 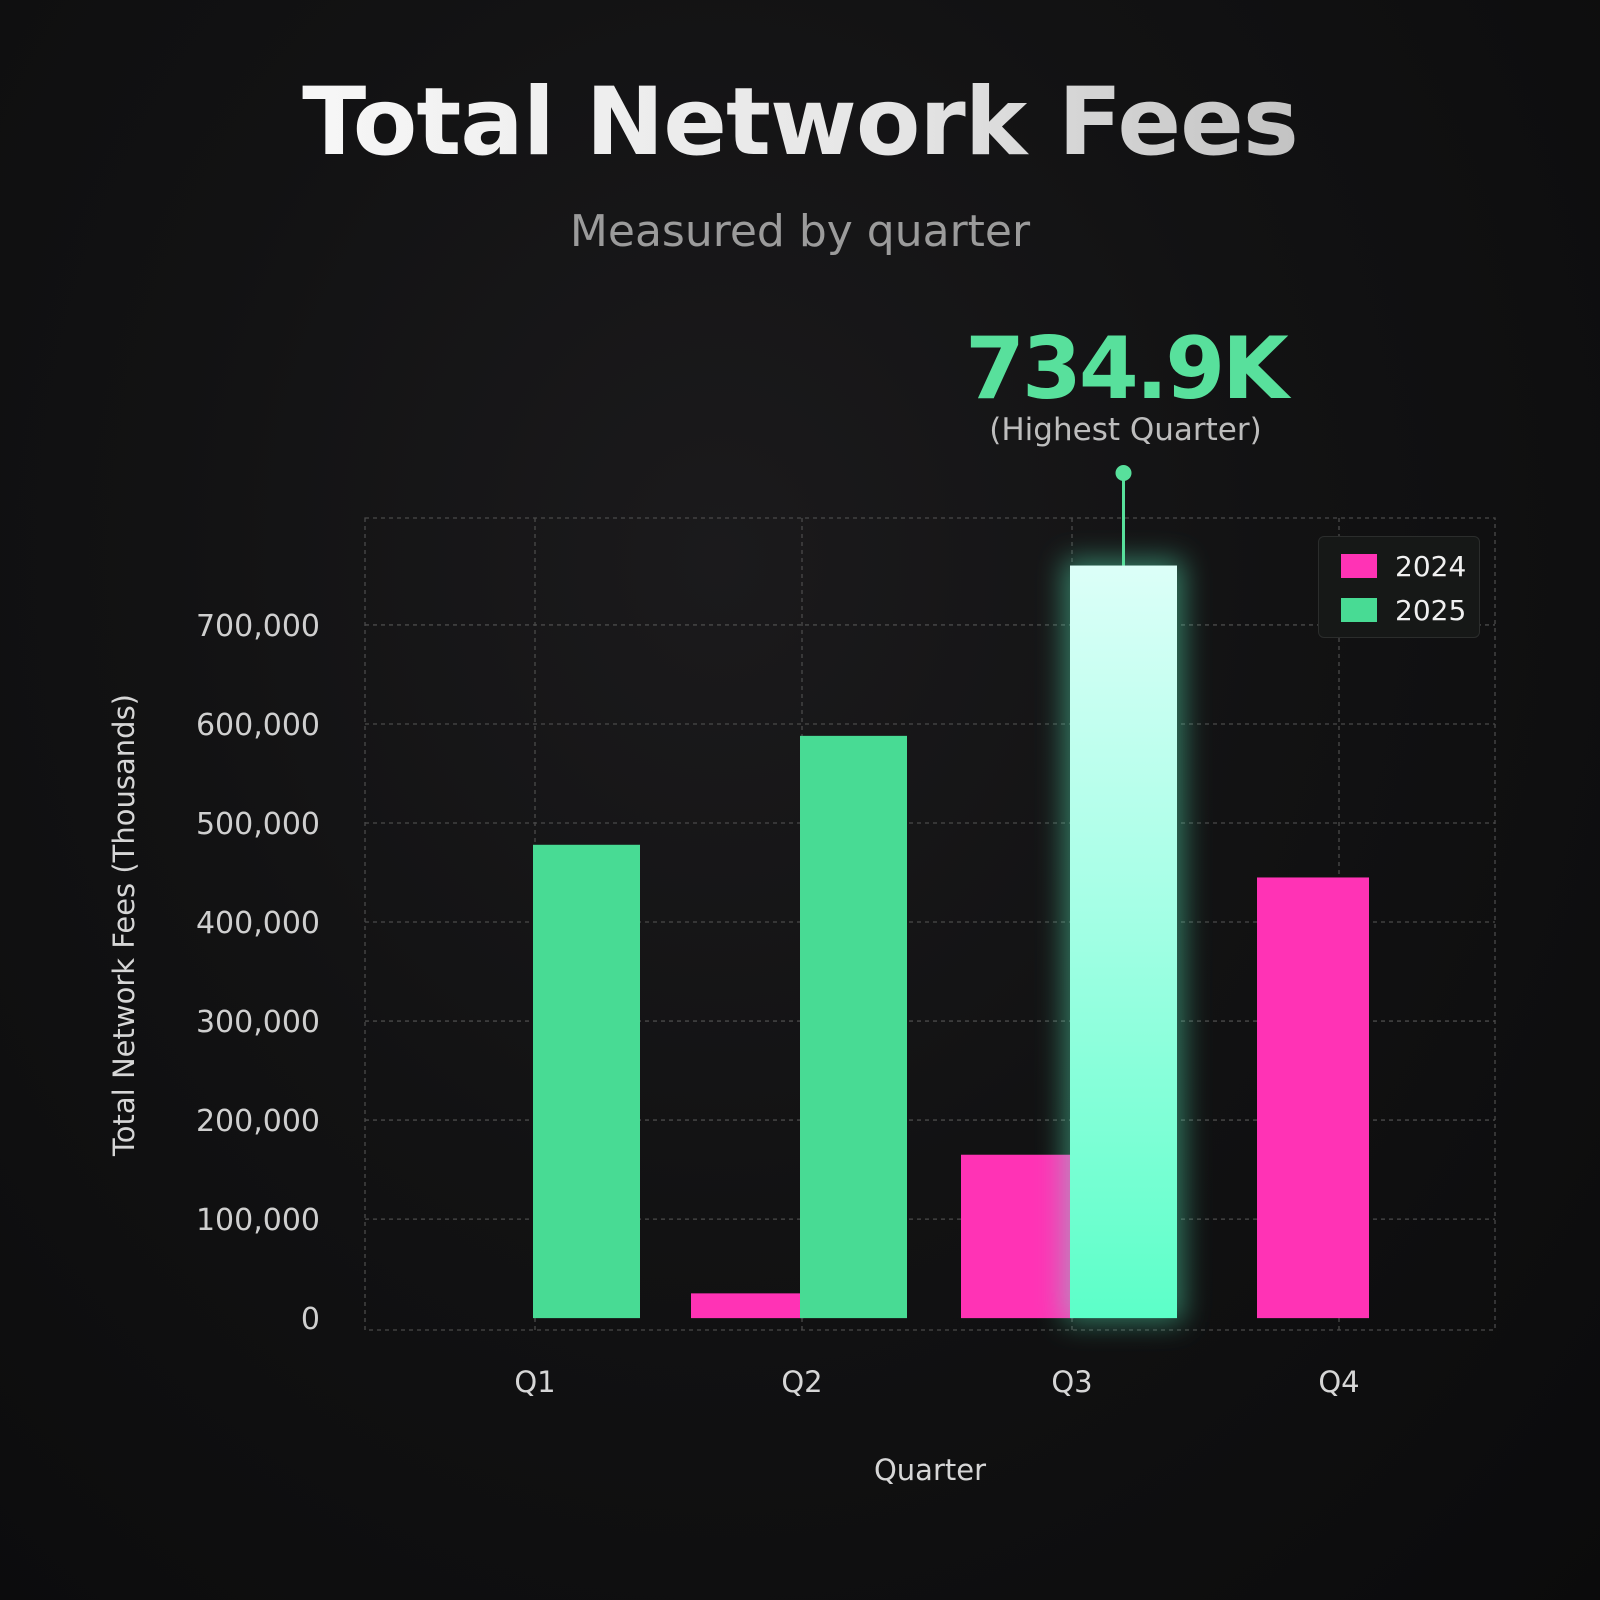 I want to click on legend-item-2024: 2024, so click(x=1404, y=566).